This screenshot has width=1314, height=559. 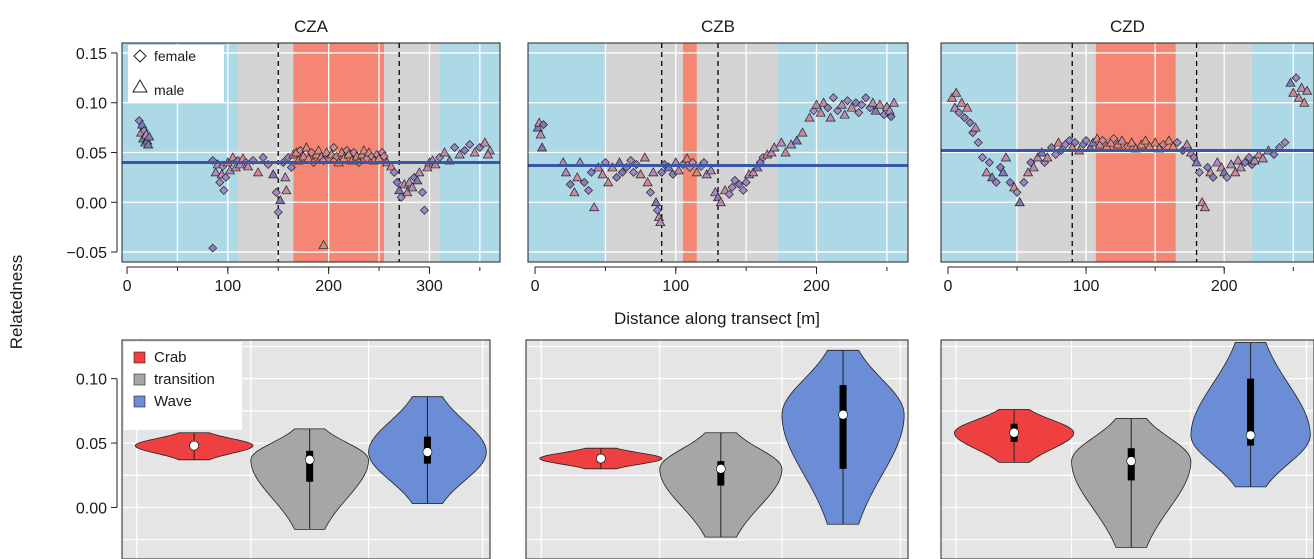 I want to click on legend-label-crab: Crab, so click(x=170, y=357).